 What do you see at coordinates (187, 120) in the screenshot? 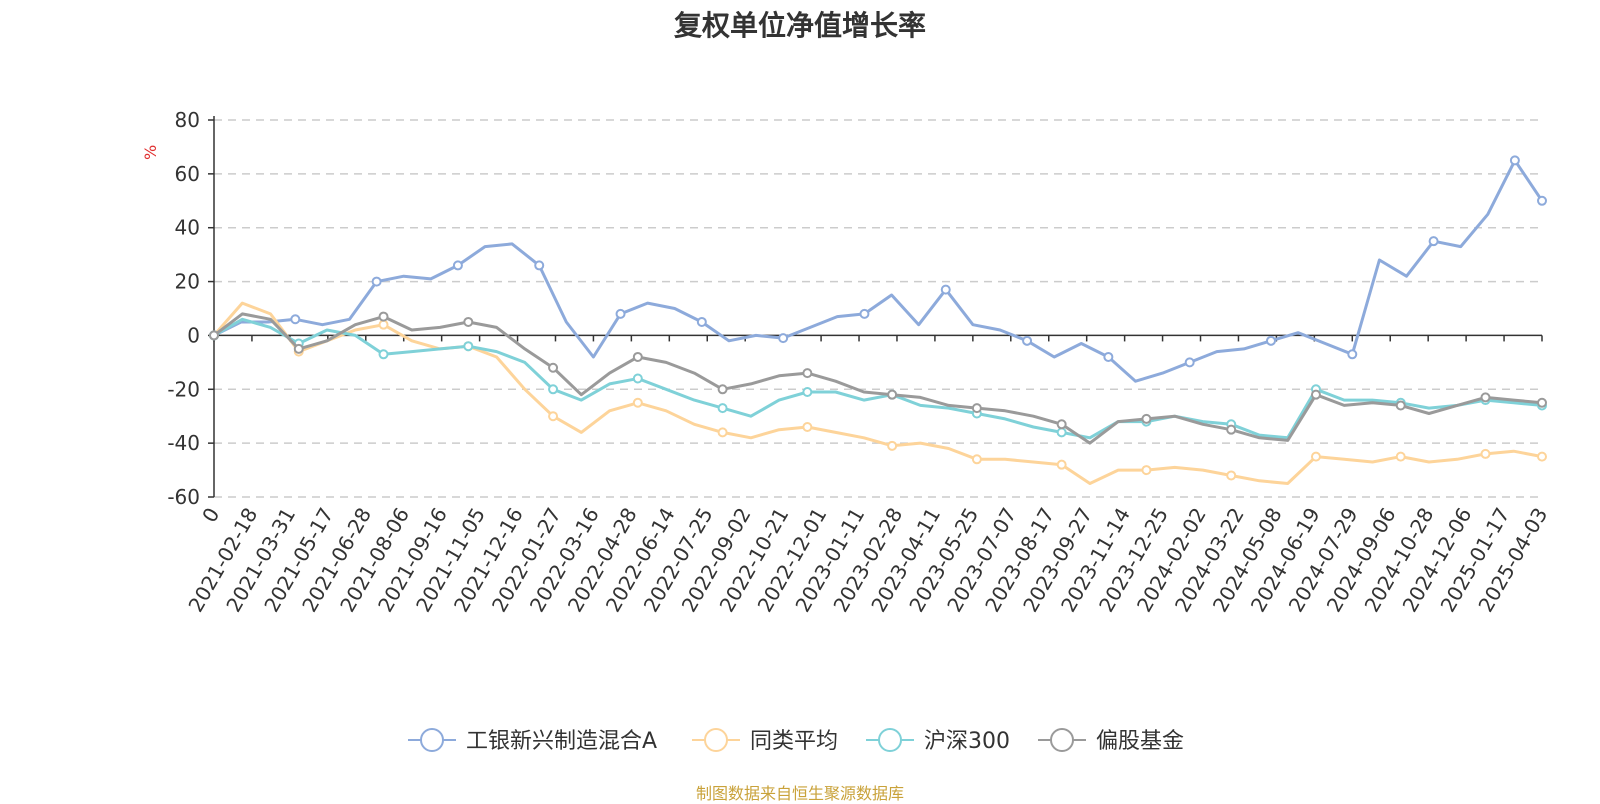
I see `y-tick-label: 80` at bounding box center [187, 120].